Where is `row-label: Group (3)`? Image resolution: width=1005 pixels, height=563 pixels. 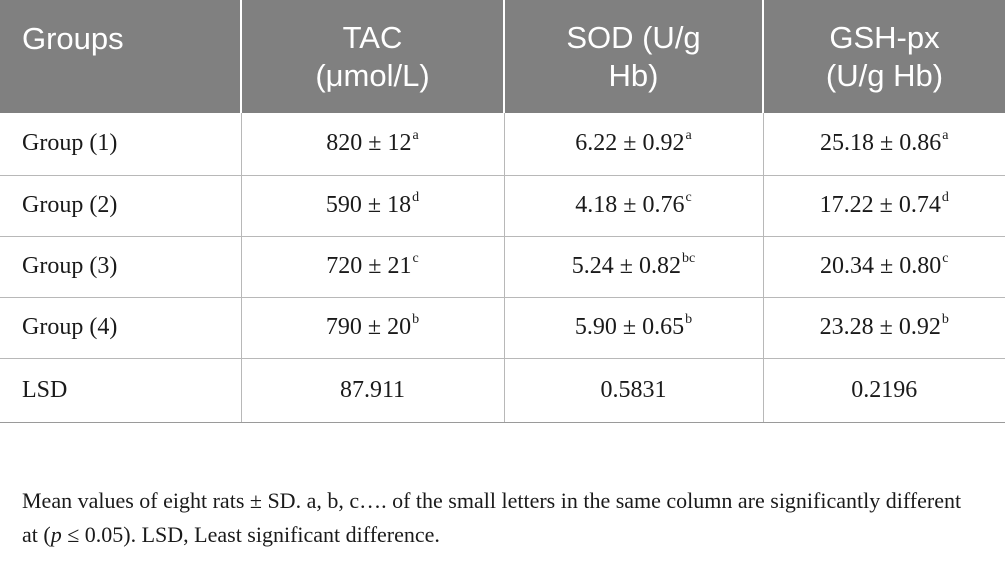
row-label: Group (3) is located at coordinates (120, 267).